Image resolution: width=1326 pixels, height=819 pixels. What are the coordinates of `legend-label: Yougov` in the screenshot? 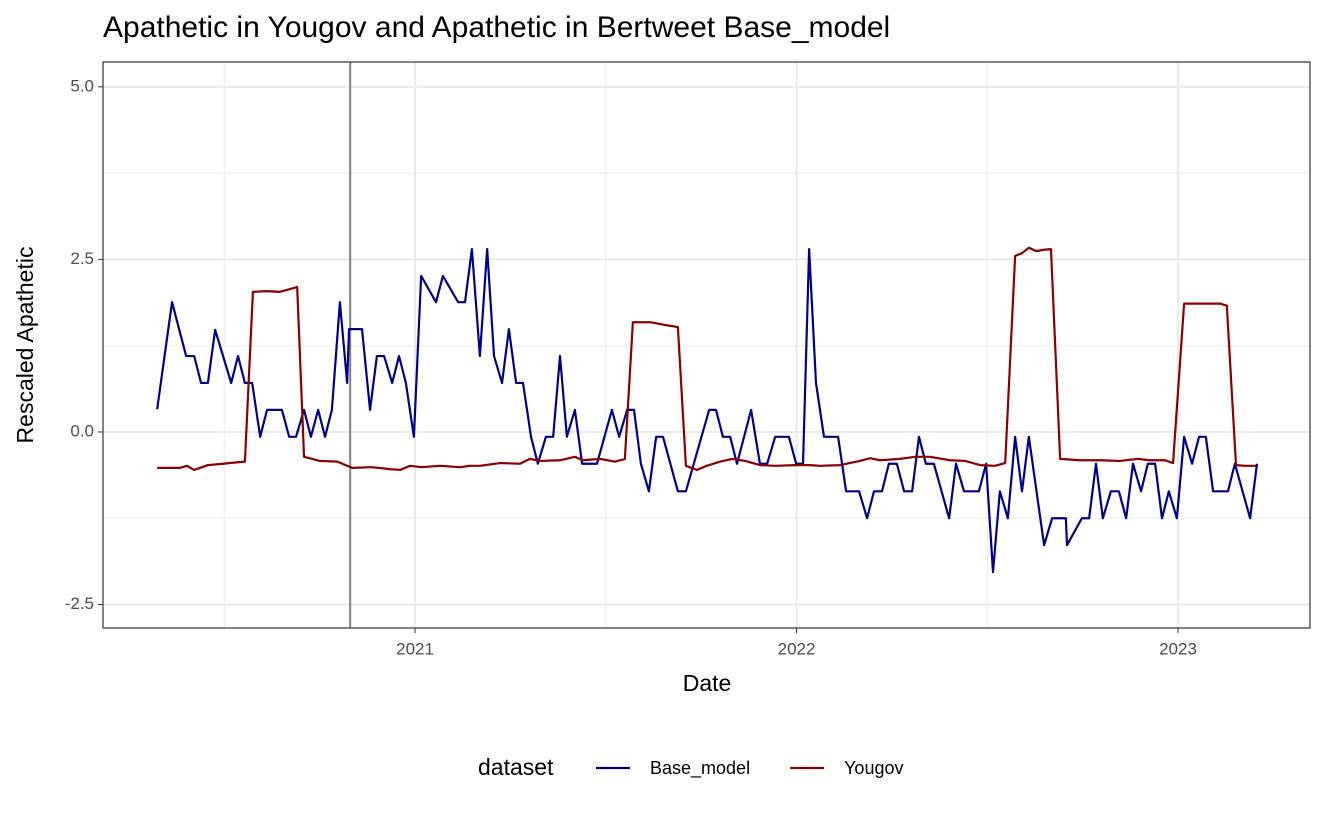 It's located at (873, 768).